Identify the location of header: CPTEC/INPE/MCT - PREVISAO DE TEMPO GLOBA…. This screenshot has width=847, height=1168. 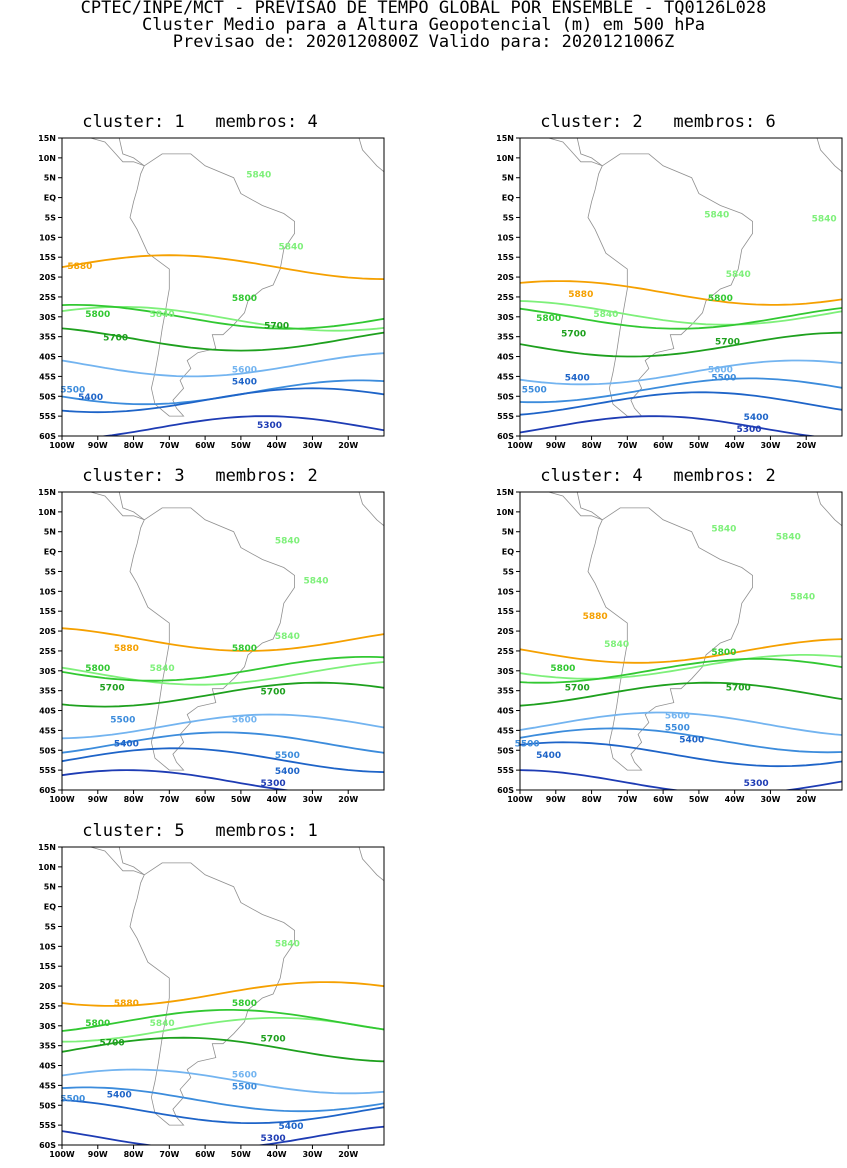
(423, 25).